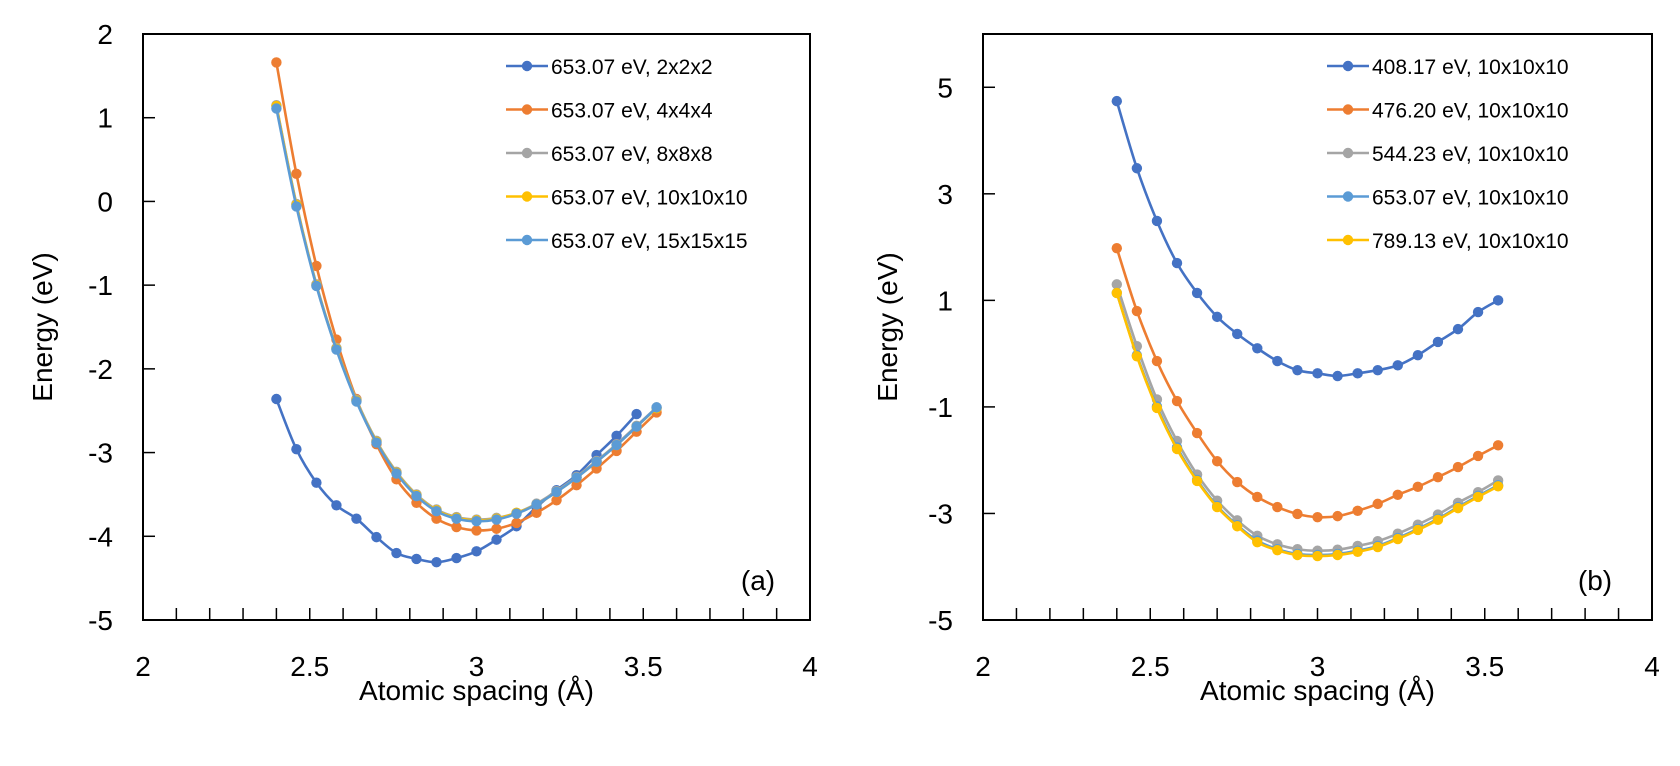  What do you see at coordinates (1448, 67) in the screenshot?
I see `legend-entry: 408.17 eV, 10x10x10` at bounding box center [1448, 67].